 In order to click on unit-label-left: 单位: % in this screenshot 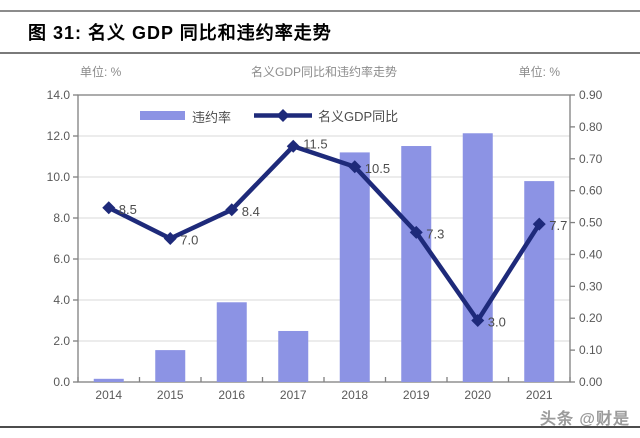, I will do `click(101, 71)`.